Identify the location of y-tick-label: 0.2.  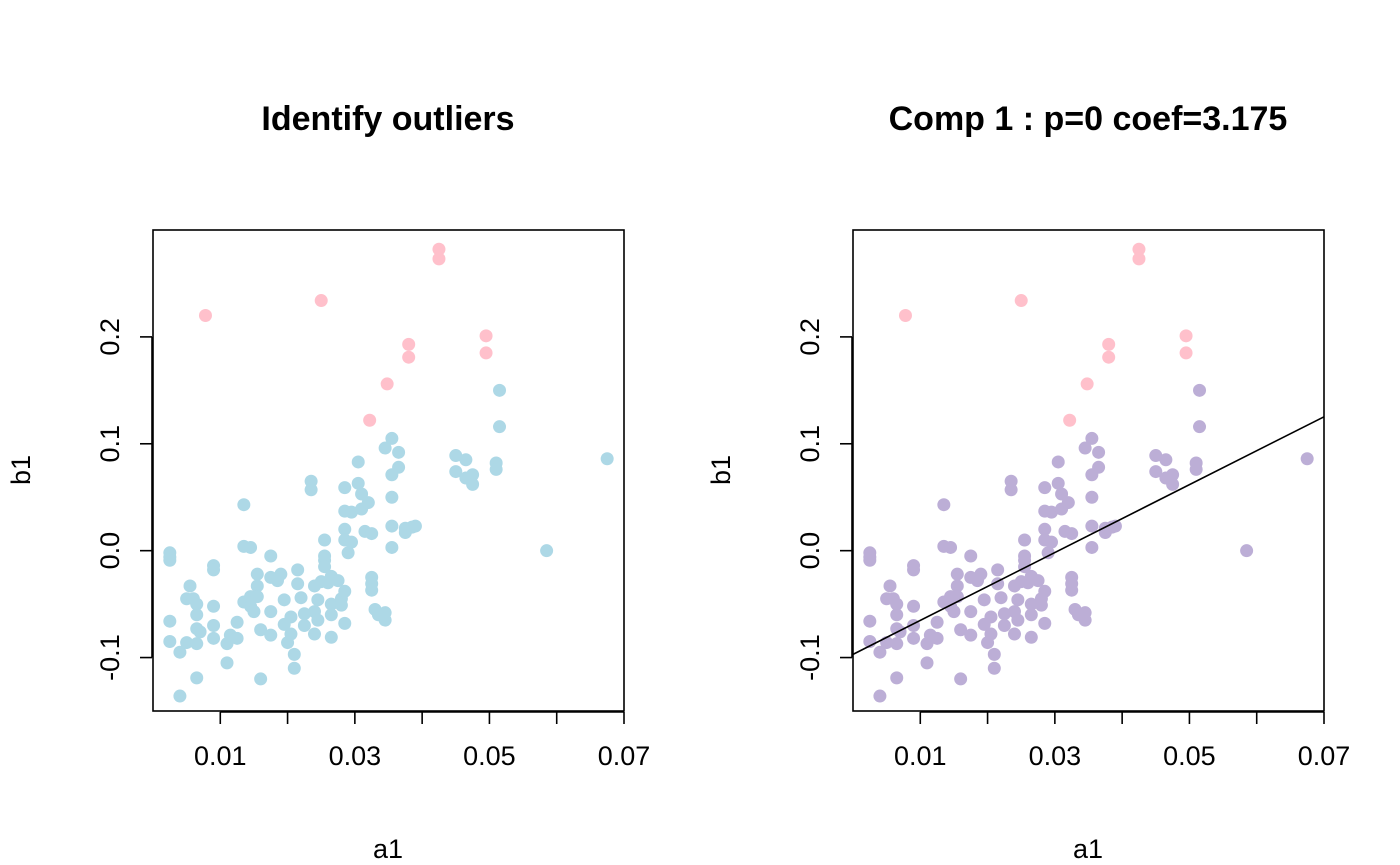
(810, 337).